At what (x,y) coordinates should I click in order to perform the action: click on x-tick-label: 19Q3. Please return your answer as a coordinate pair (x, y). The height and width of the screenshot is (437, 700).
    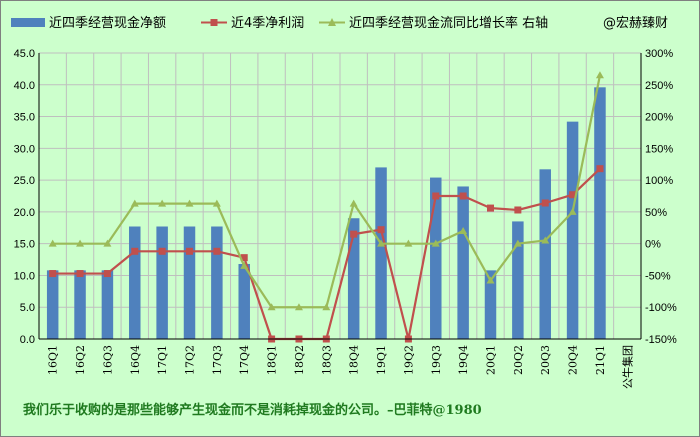
    Looking at the image, I should click on (436, 360).